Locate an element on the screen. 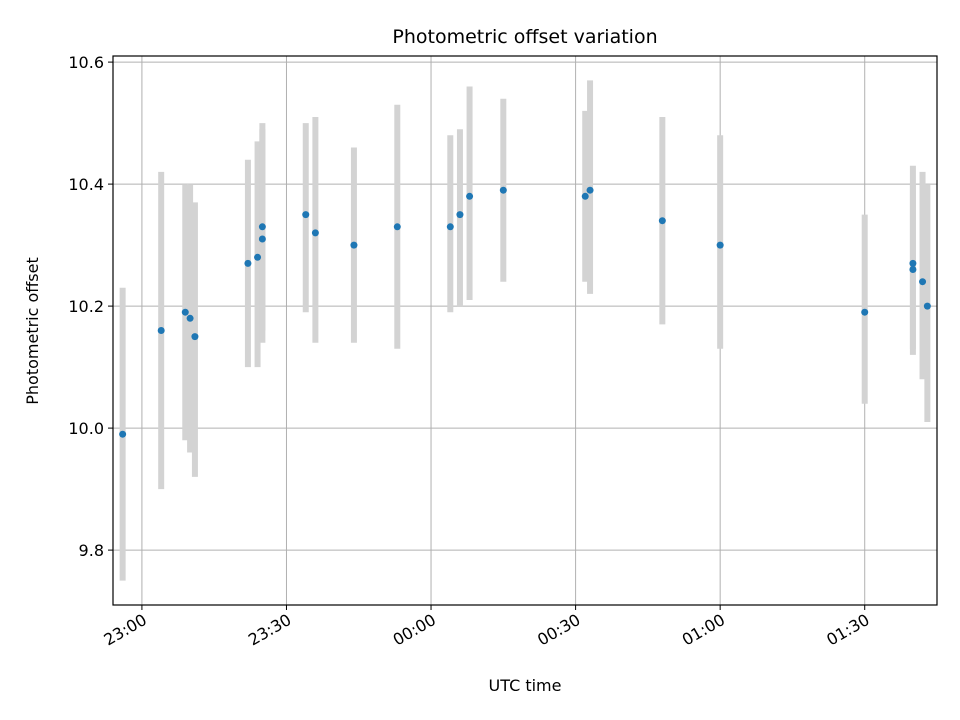 The width and height of the screenshot is (960, 720). y-tick-label: 9.8 is located at coordinates (91, 550).